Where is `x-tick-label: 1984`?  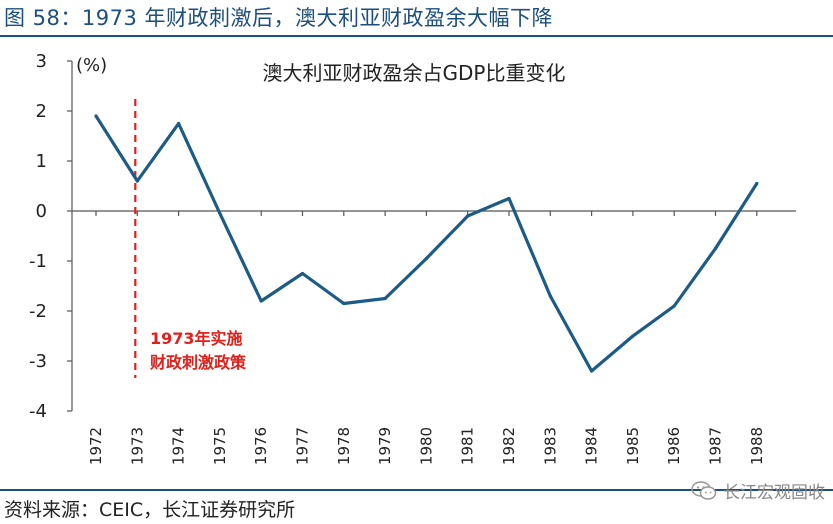
x-tick-label: 1984 is located at coordinates (592, 446).